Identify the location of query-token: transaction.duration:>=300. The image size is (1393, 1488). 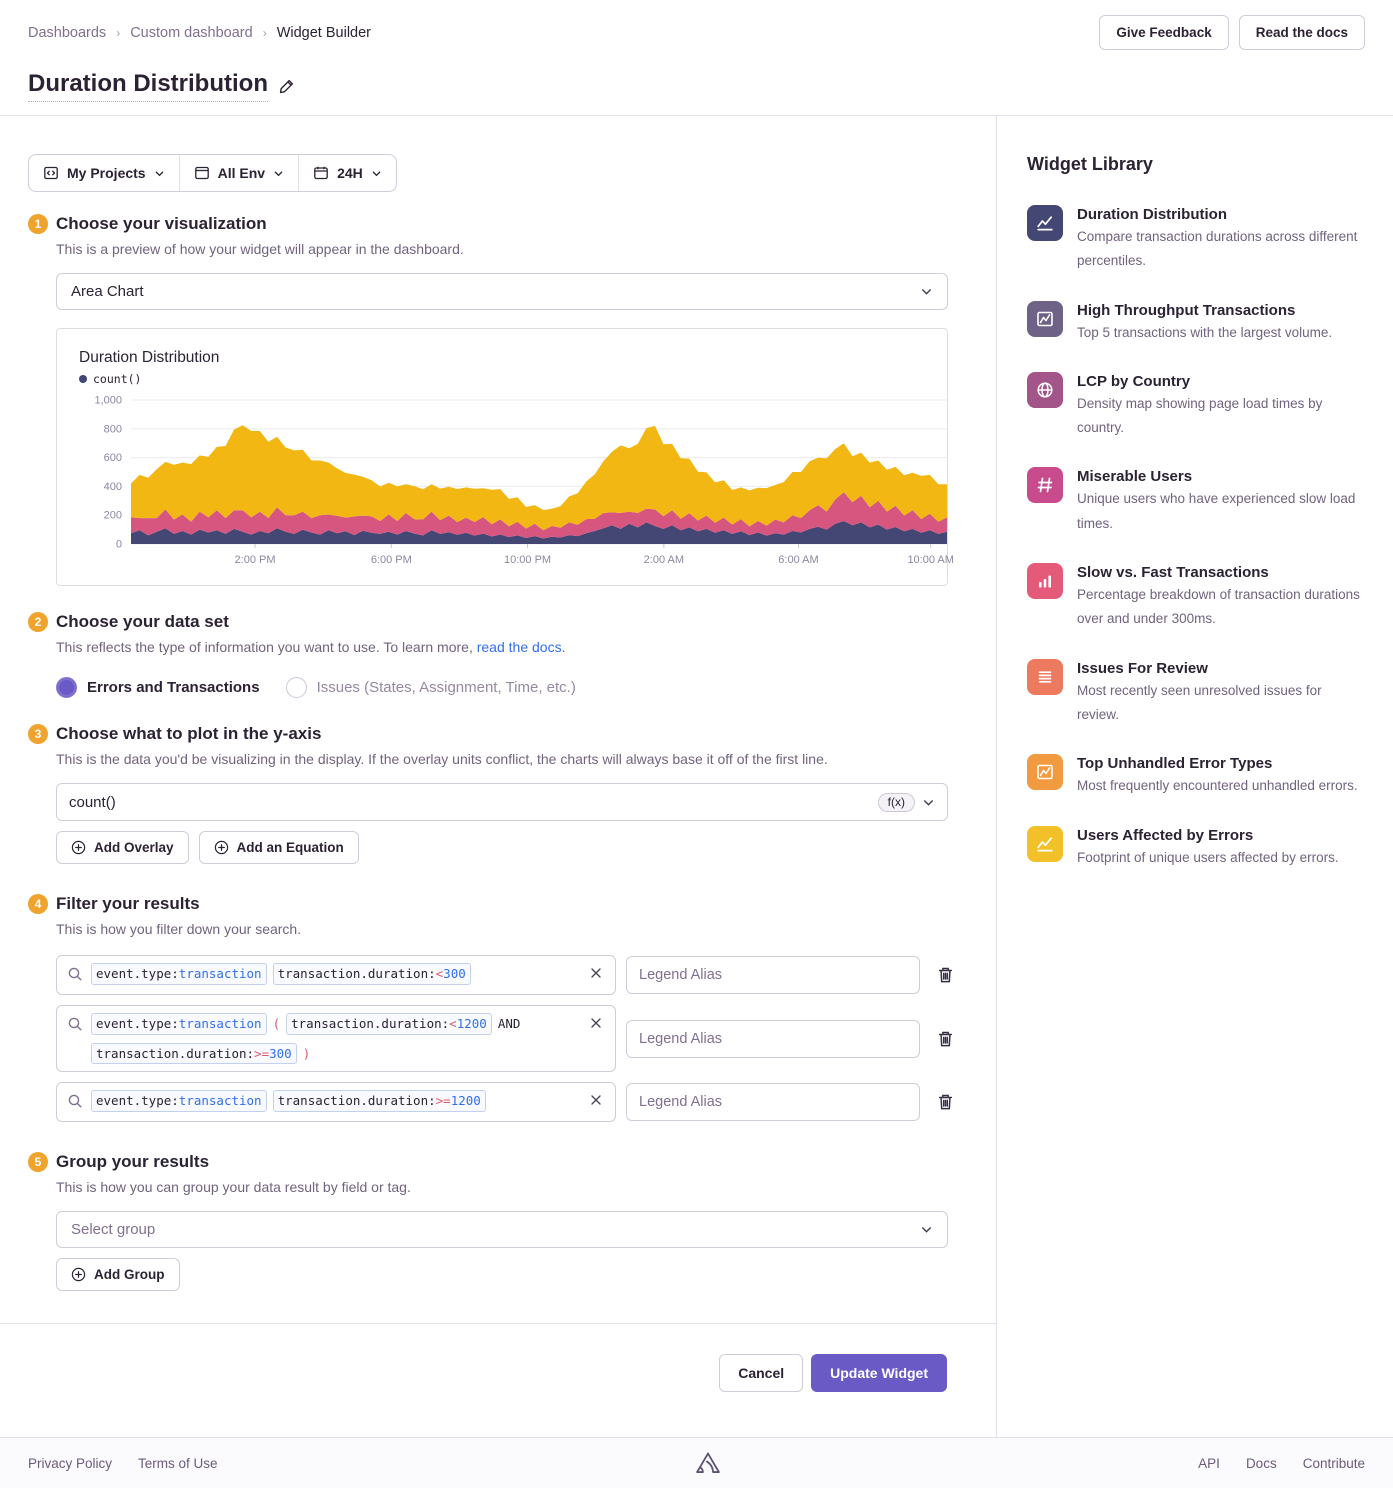
(194, 1053).